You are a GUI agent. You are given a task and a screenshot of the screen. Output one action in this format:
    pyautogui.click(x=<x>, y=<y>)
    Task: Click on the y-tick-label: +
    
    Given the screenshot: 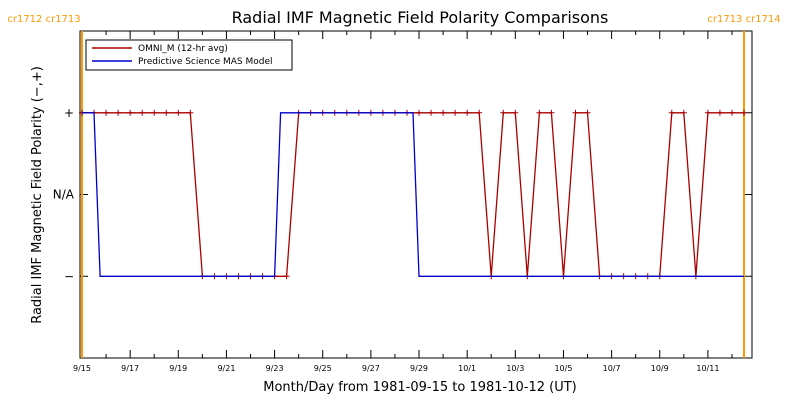 What is the action you would take?
    pyautogui.click(x=69, y=113)
    